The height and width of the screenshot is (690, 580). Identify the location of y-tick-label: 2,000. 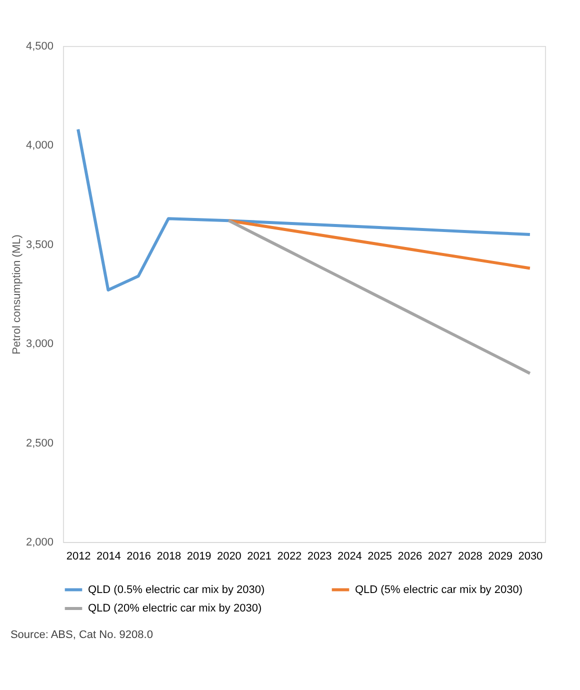
(40, 542).